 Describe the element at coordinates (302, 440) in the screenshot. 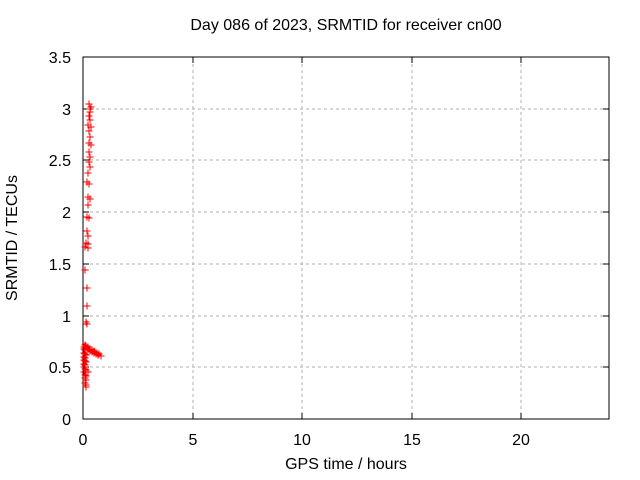

I see `x-tick-label: 10` at that location.